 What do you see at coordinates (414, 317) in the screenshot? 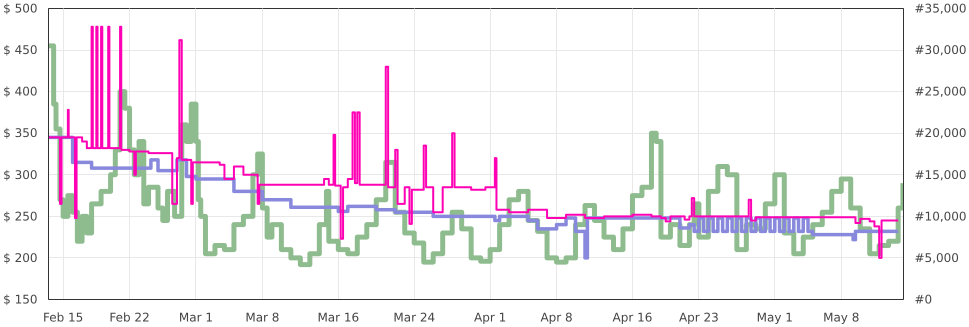
I see `x-tick-label: Mar 24` at bounding box center [414, 317].